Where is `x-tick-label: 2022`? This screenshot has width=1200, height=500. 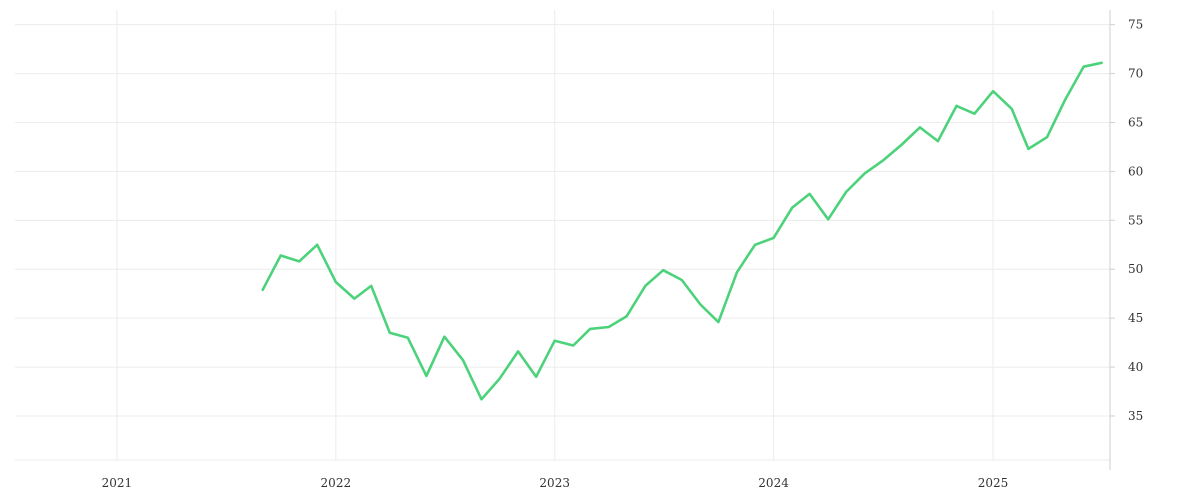 x-tick-label: 2022 is located at coordinates (336, 483).